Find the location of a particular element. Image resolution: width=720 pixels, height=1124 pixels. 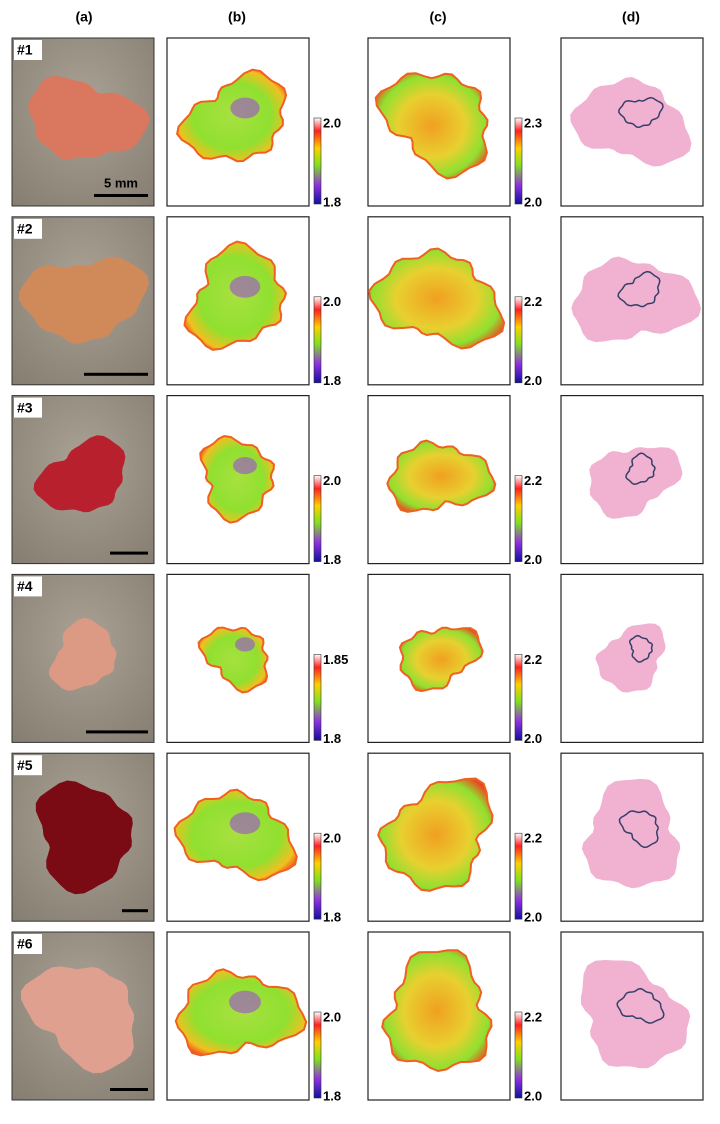

row: #3 2.0 1.8 2.2 2.0 is located at coordinates (357, 481).